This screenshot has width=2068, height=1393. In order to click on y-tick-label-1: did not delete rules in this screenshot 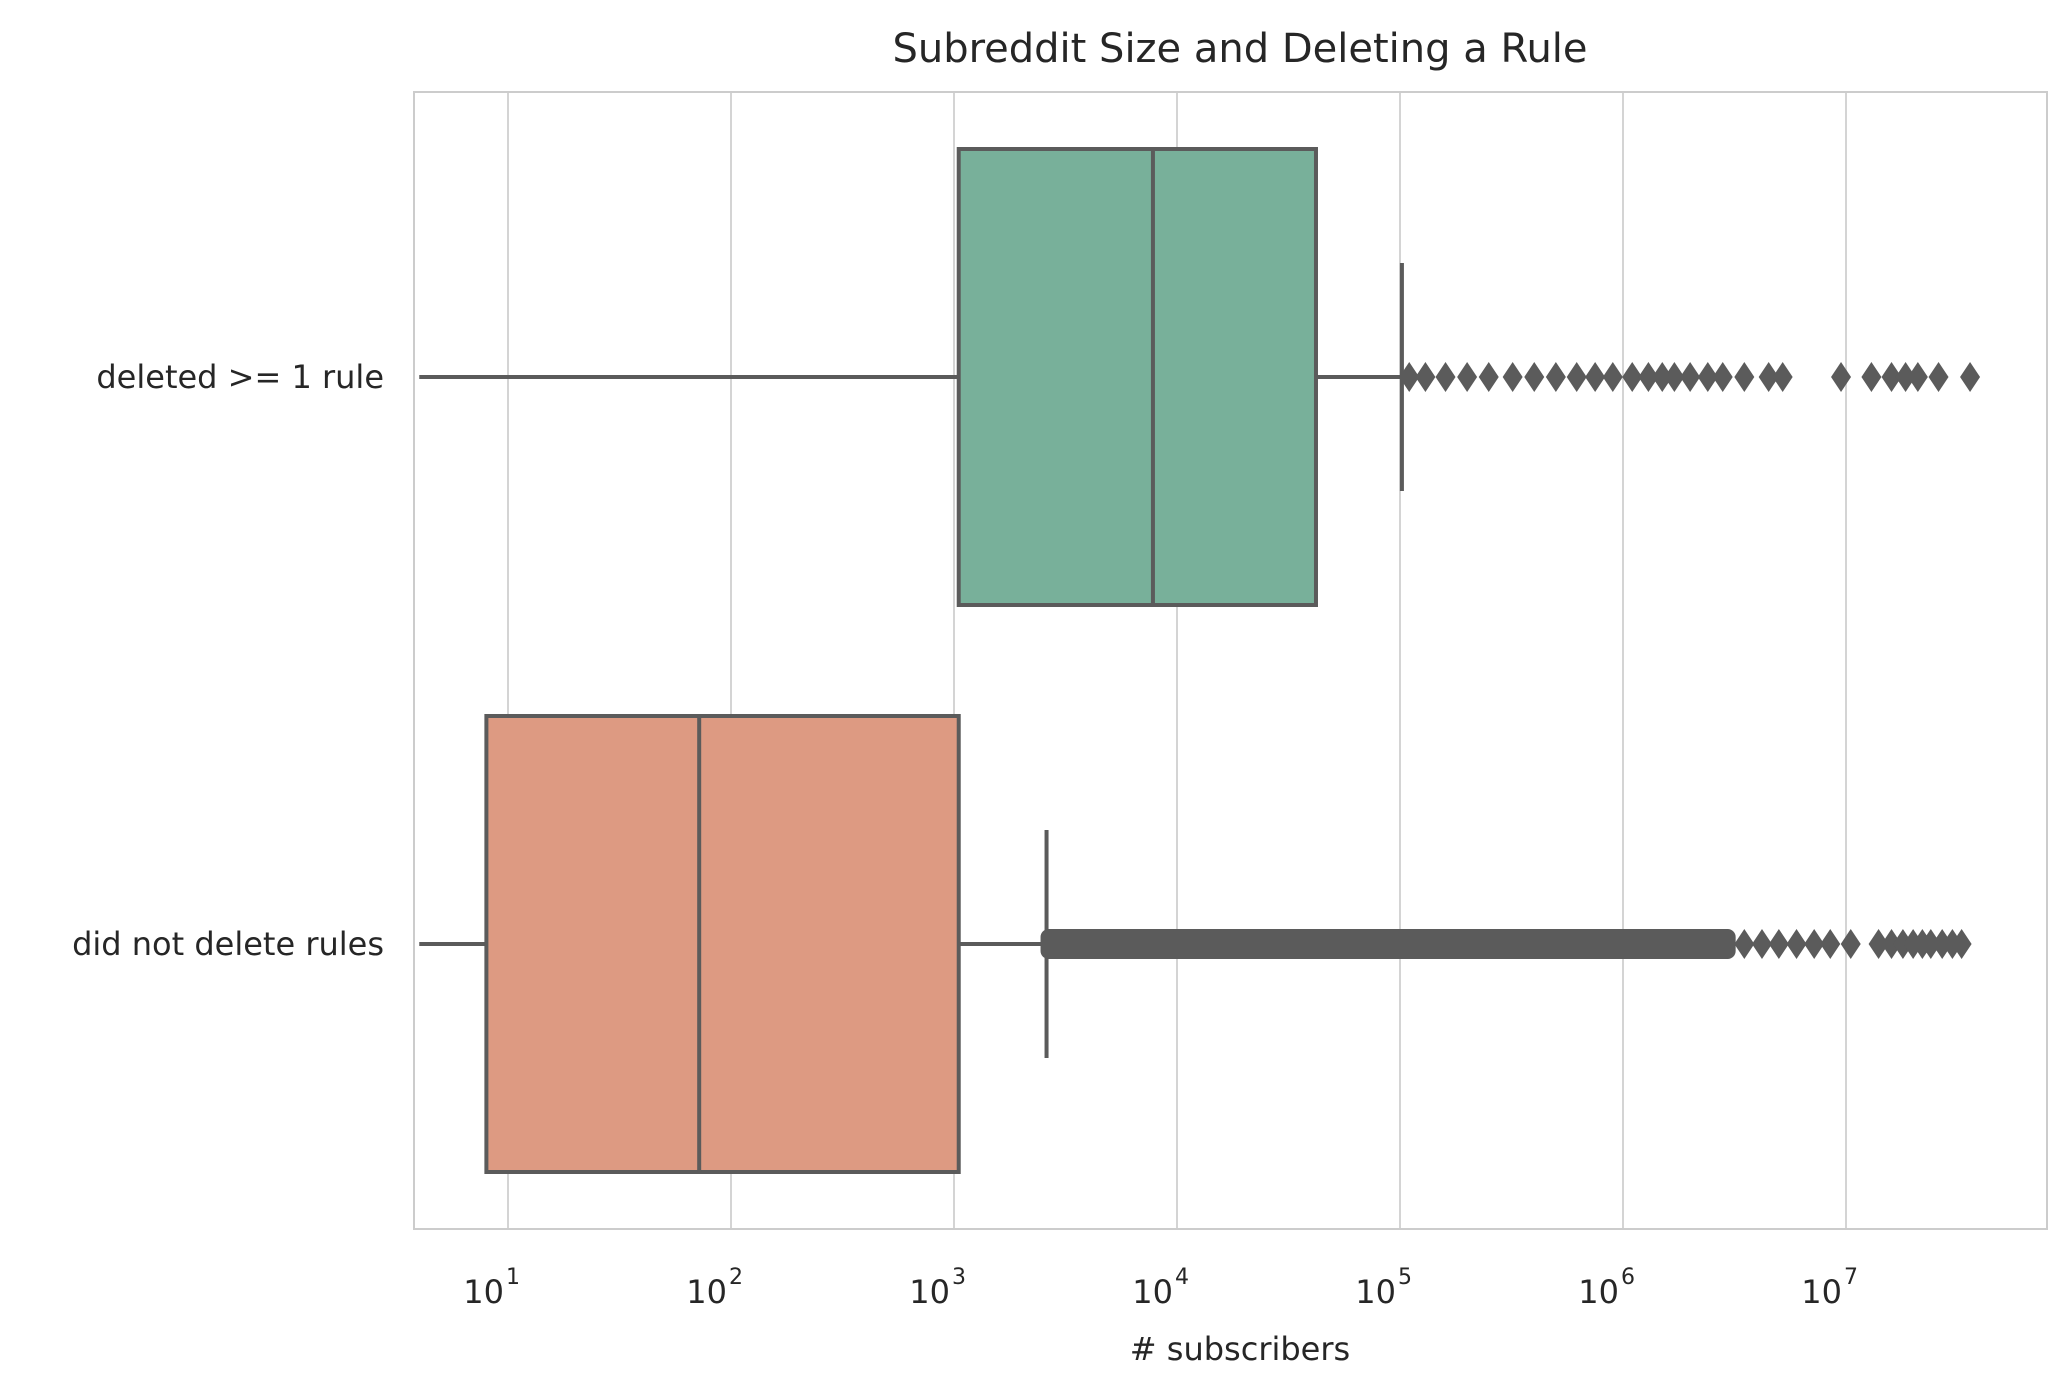, I will do `click(228, 944)`.